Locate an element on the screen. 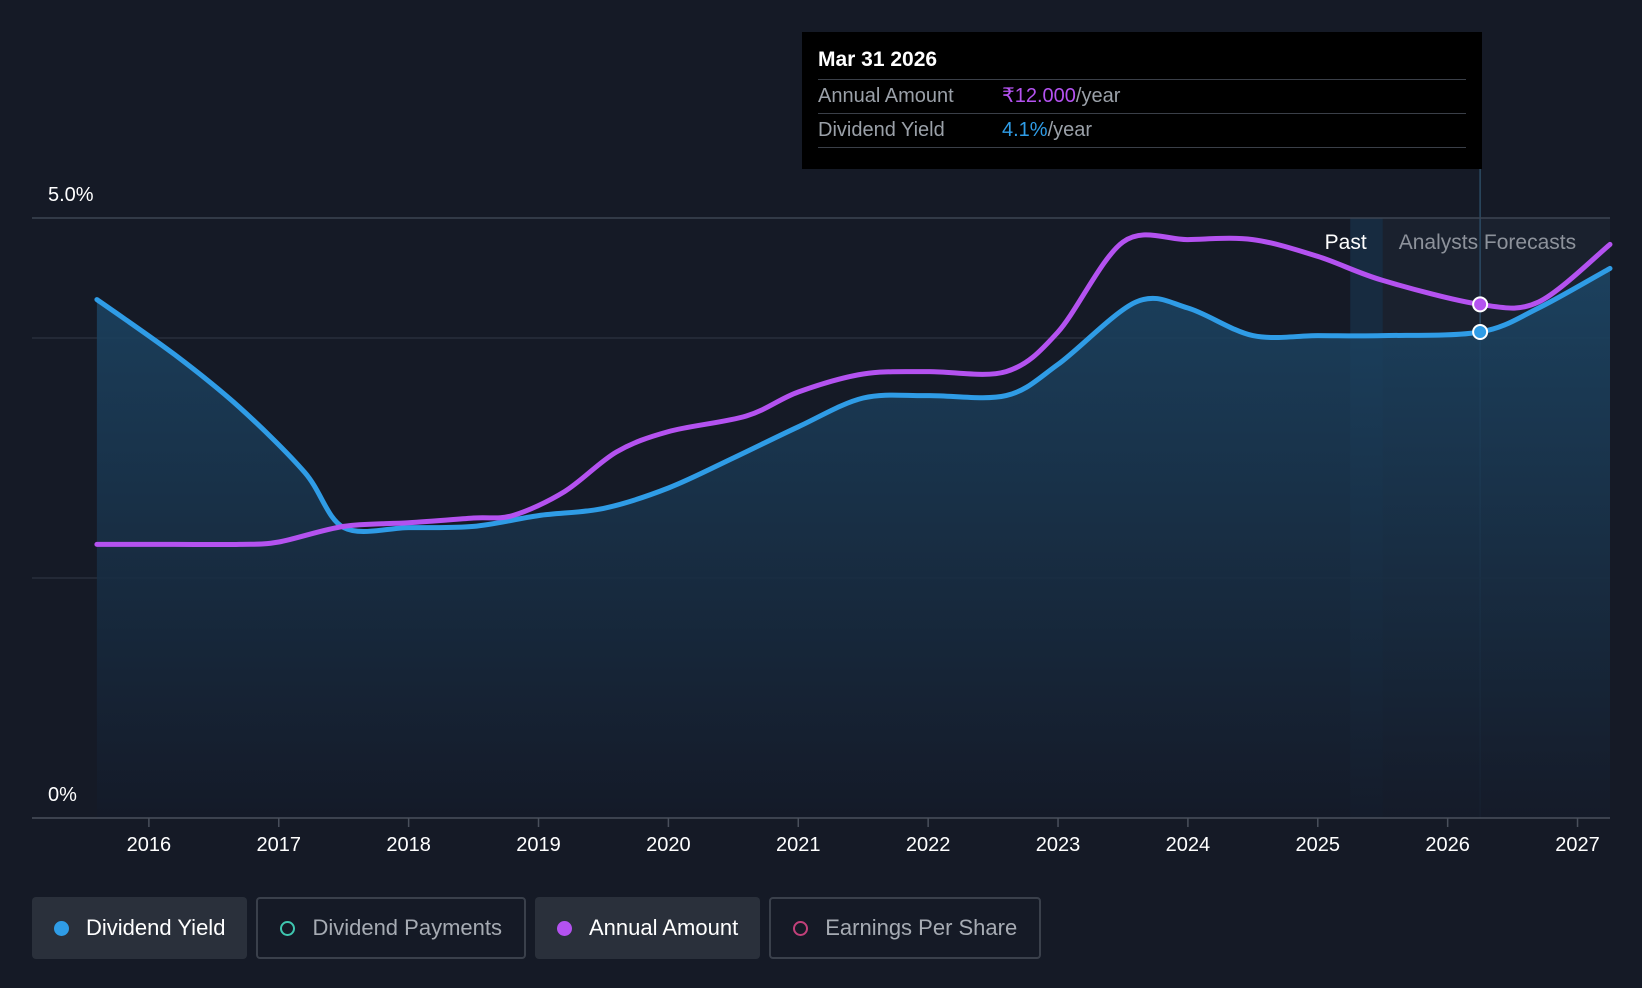 This screenshot has width=1642, height=988. x-tick-label: 2023 is located at coordinates (1058, 845).